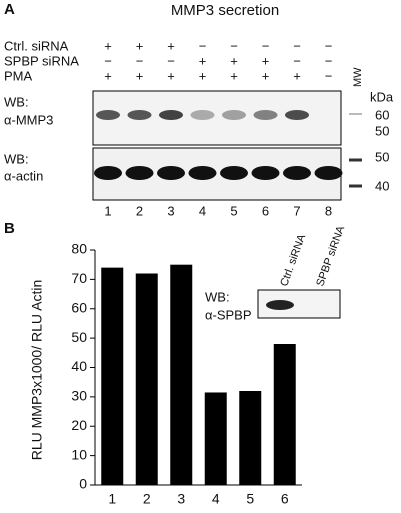  Describe the element at coordinates (382, 96) in the screenshot. I see `kda-label: kDa` at that location.